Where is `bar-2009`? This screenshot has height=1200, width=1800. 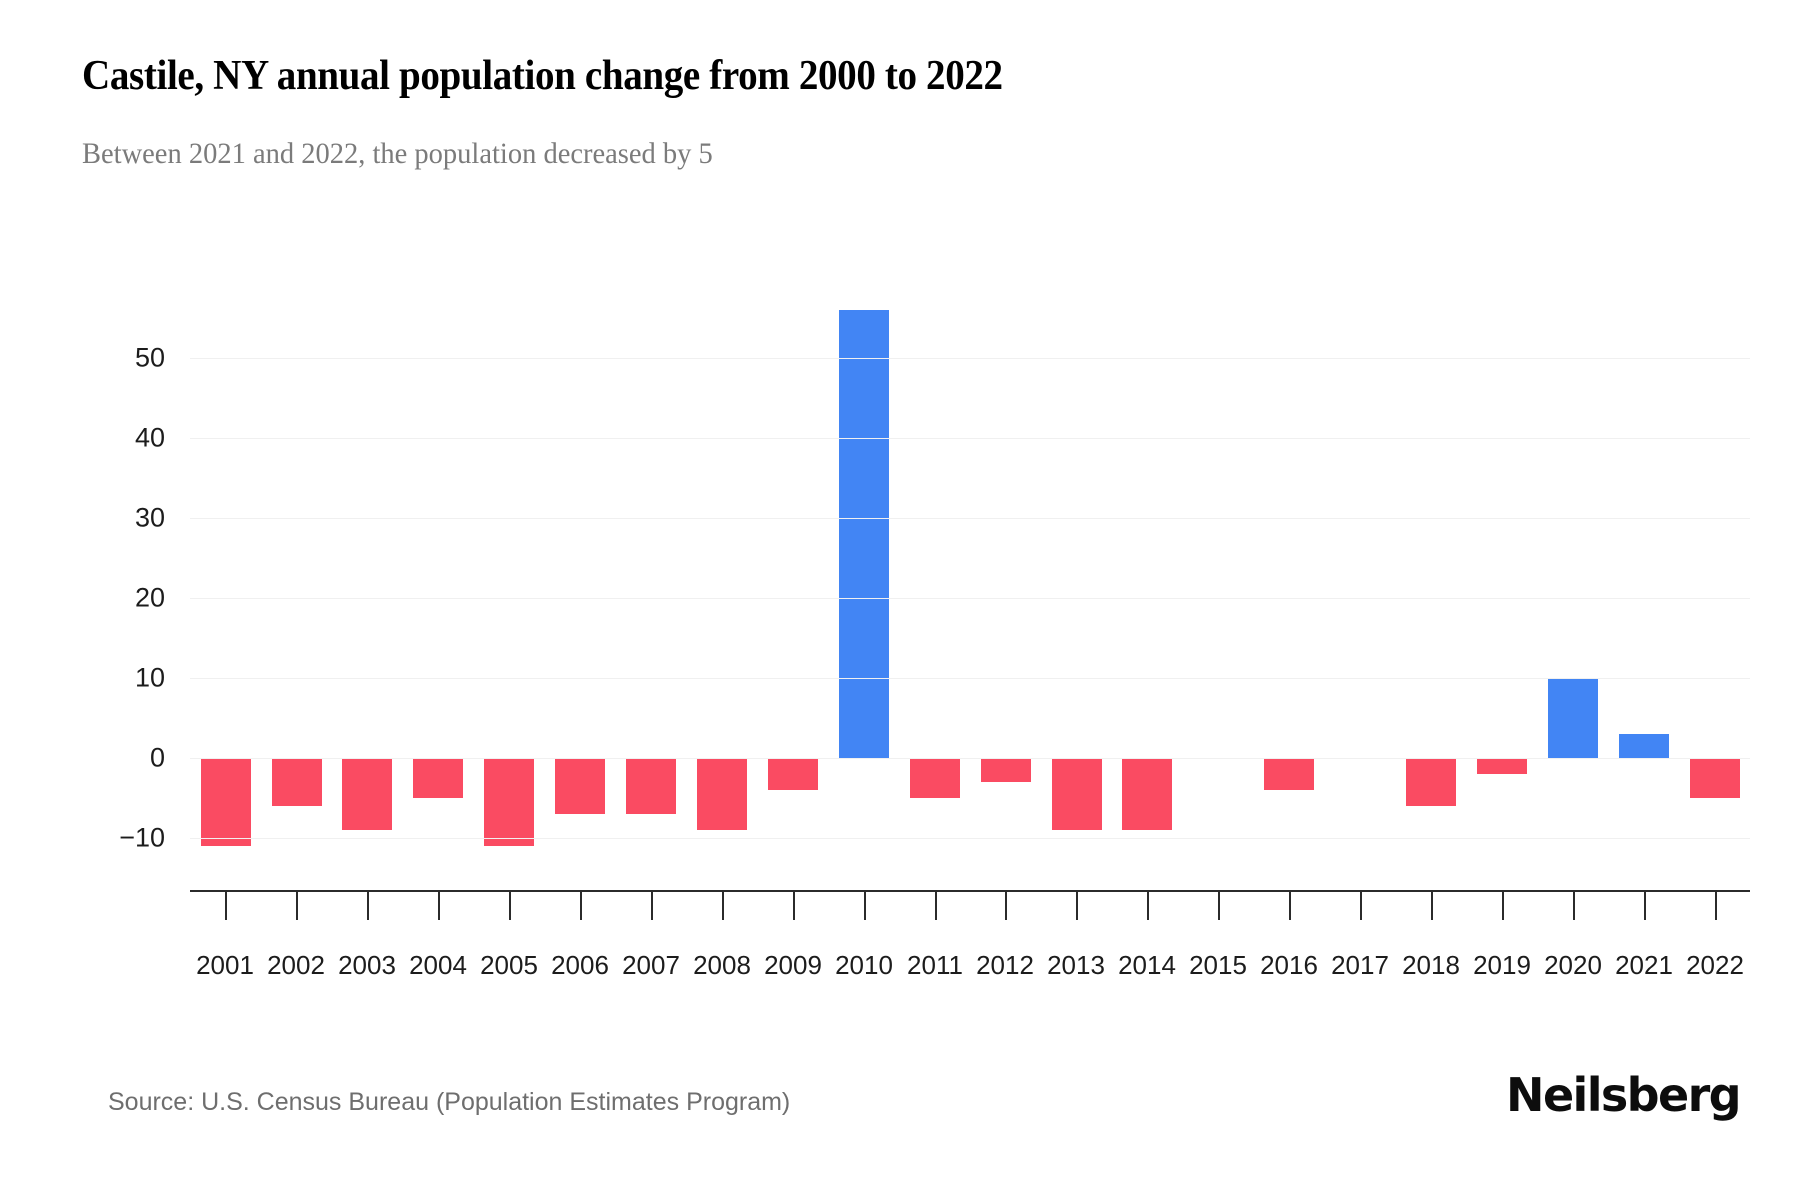 bar-2009 is located at coordinates (793, 774).